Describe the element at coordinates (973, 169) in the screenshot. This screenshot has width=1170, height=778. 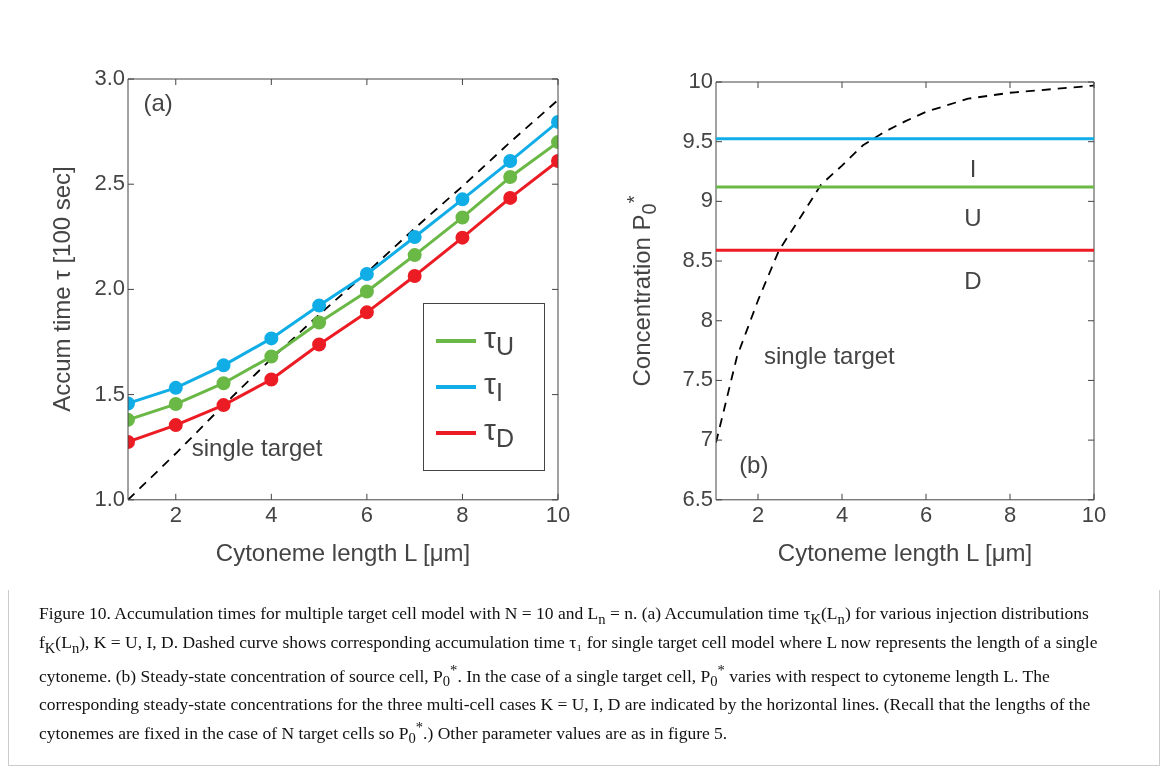
I see `ref-line-label: I` at that location.